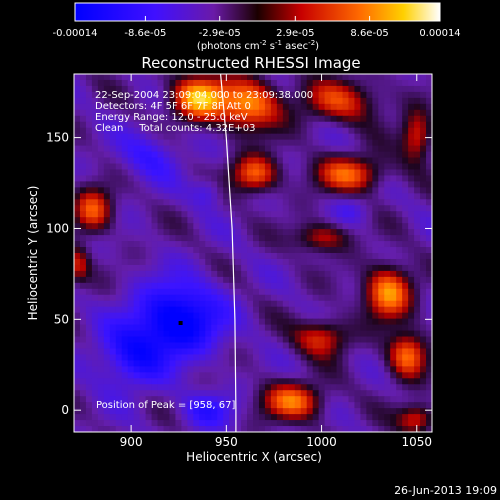 The image size is (500, 500). I want to click on y-tick-label: 50, so click(61, 319).